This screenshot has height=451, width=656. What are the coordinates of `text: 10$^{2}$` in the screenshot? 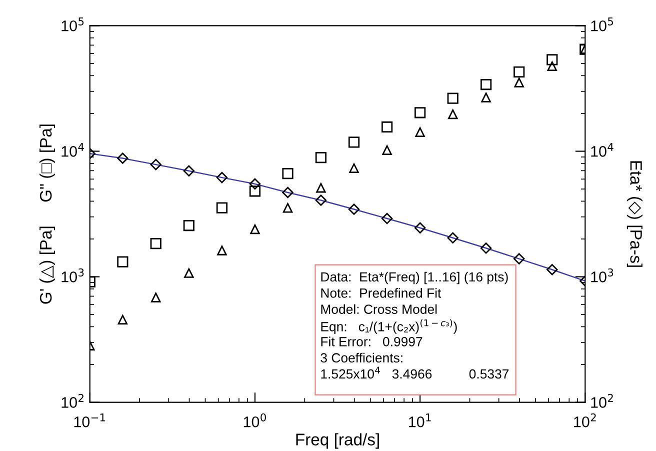 It's located at (602, 401).